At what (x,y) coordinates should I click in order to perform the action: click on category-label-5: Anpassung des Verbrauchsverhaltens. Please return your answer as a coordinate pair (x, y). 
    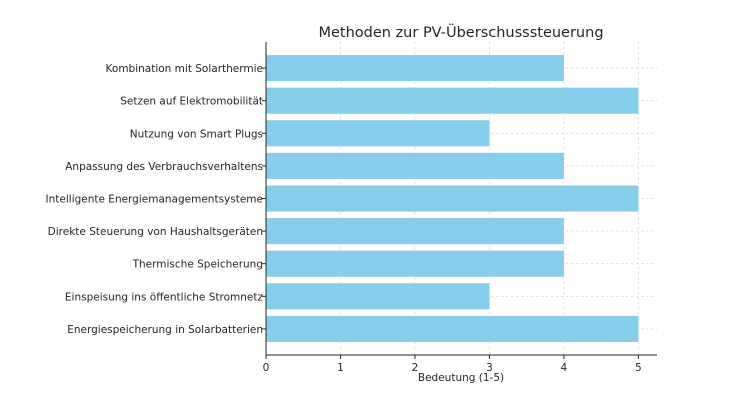
    Looking at the image, I should click on (164, 167).